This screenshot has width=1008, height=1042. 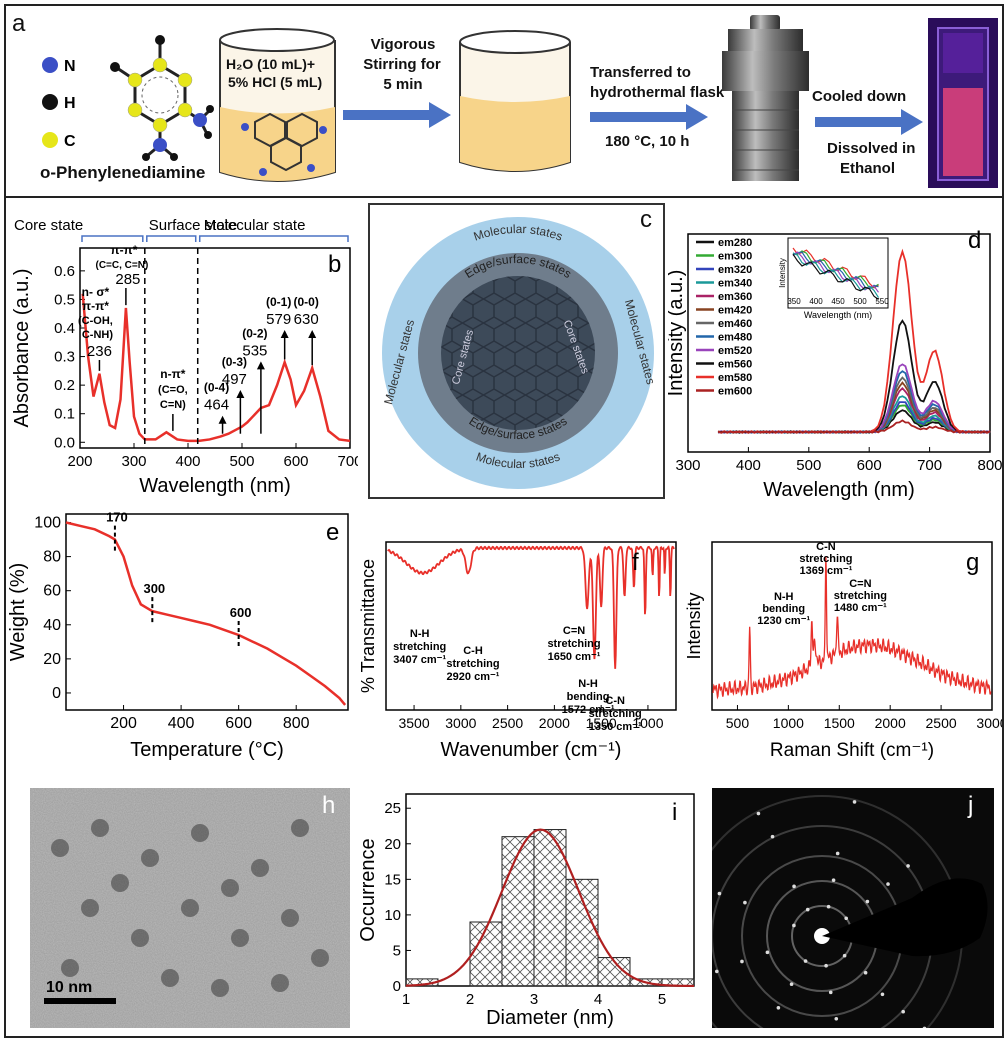 I want to click on peak-annotation: n- σ*, so click(x=96, y=292).